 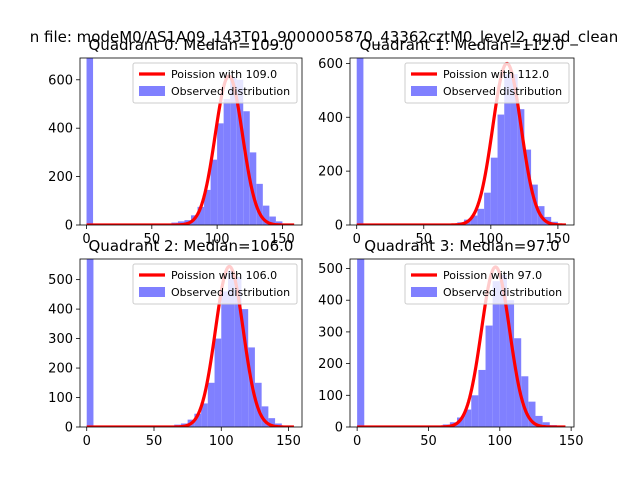 What do you see at coordinates (60, 80) in the screenshot?
I see `y-tick-label: 600` at bounding box center [60, 80].